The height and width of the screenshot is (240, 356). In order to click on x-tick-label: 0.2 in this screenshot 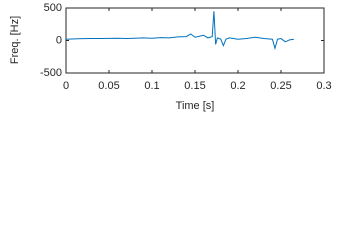, I will do `click(237, 86)`.